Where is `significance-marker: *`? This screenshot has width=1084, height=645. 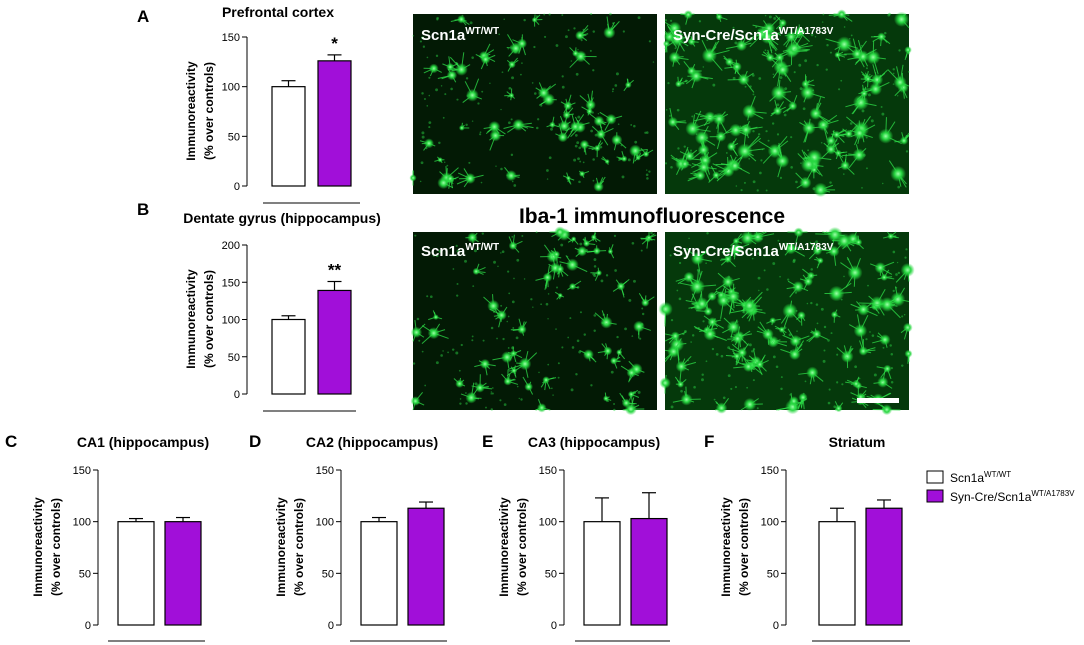 significance-marker: * is located at coordinates (334, 43).